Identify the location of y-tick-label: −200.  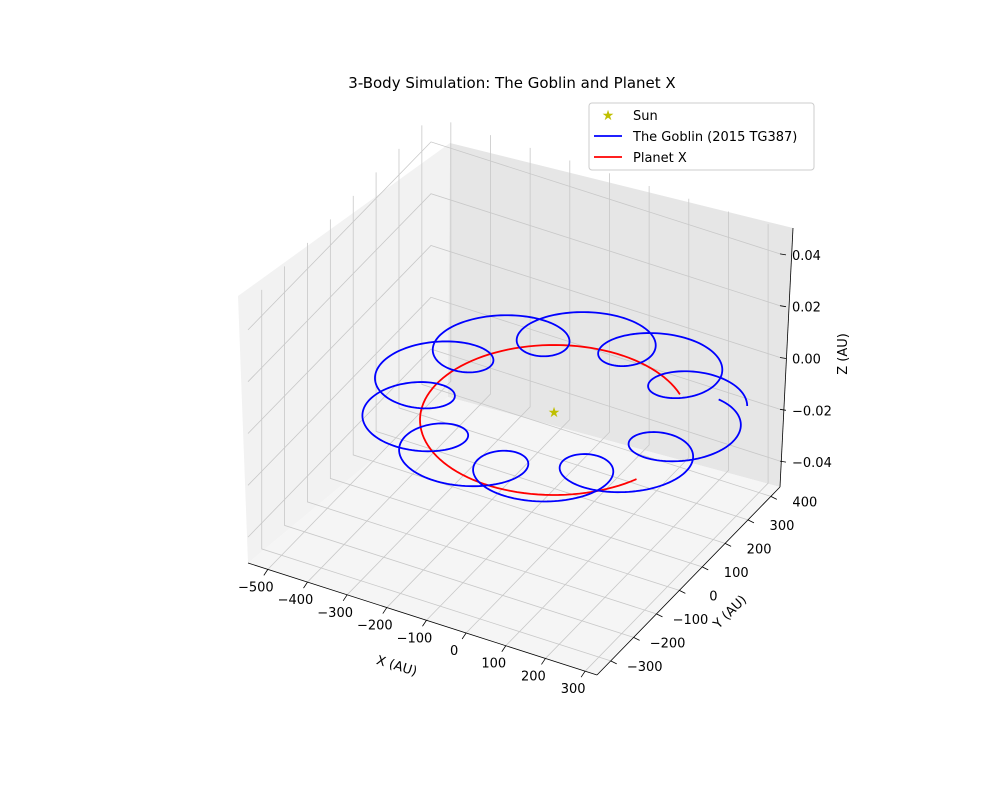
(668, 643).